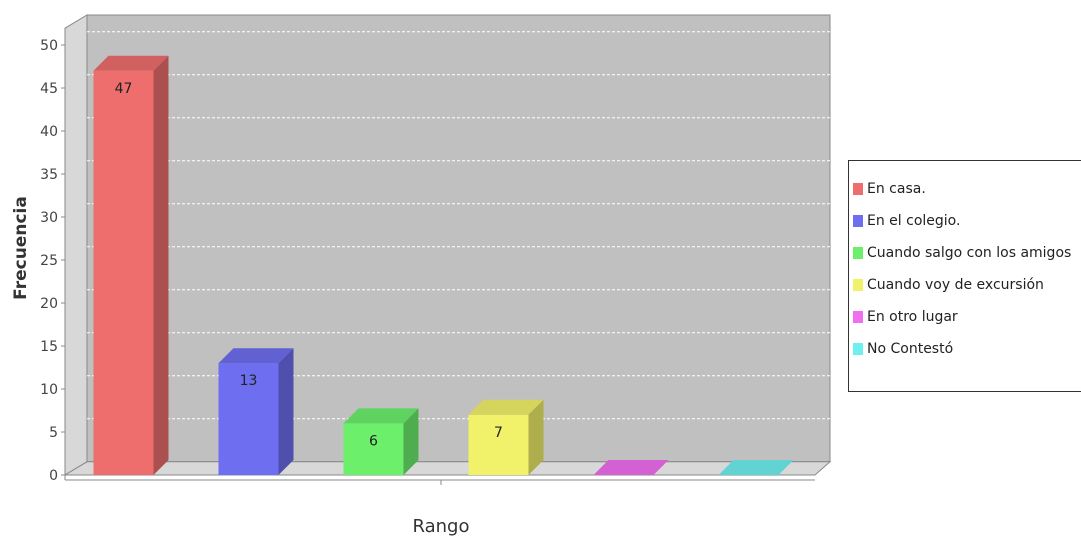 The height and width of the screenshot is (540, 1081). What do you see at coordinates (967, 189) in the screenshot?
I see `legend-item: En casa.` at bounding box center [967, 189].